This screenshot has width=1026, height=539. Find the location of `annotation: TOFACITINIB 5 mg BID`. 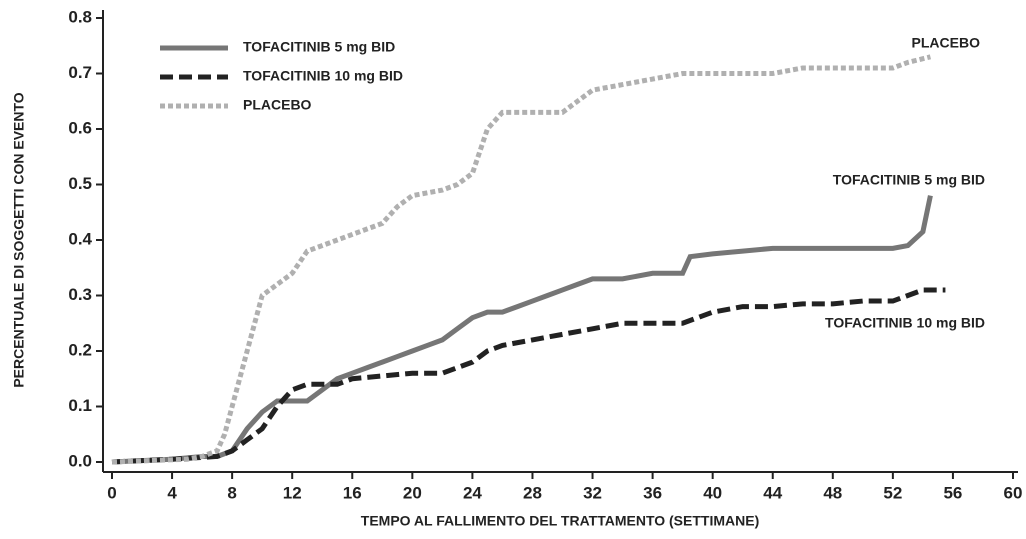

annotation: TOFACITINIB 5 mg BID is located at coordinates (909, 180).